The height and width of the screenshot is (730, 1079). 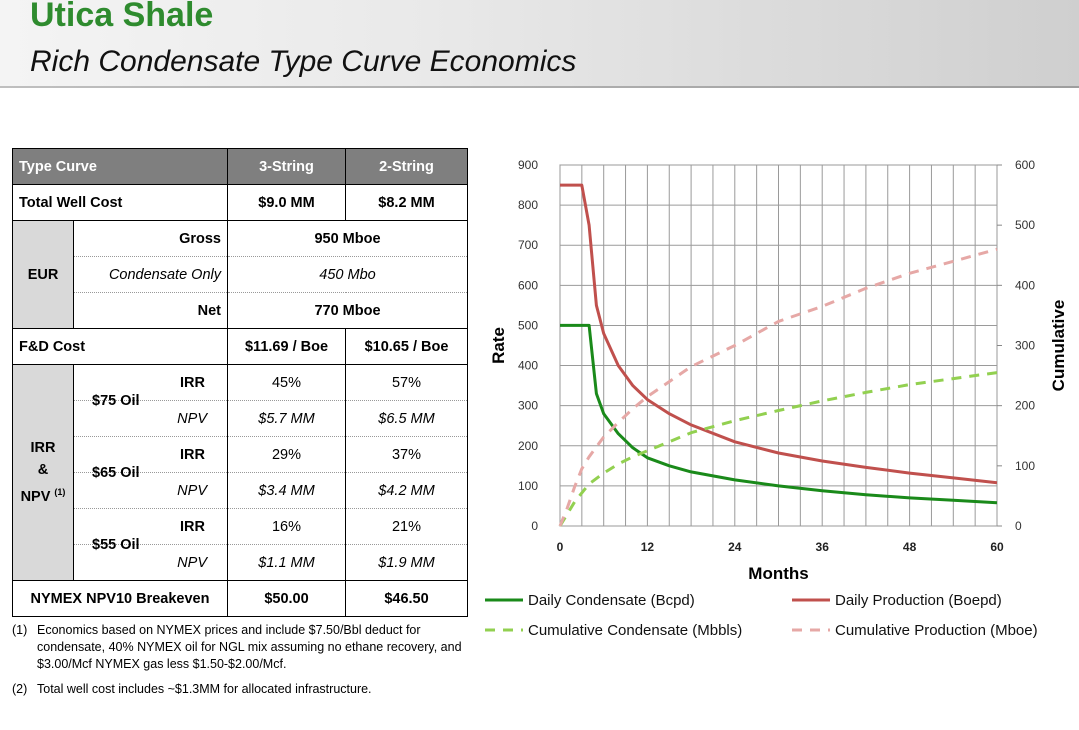 I want to click on legend-label-1: Daily Production (Boepd), so click(x=918, y=600).